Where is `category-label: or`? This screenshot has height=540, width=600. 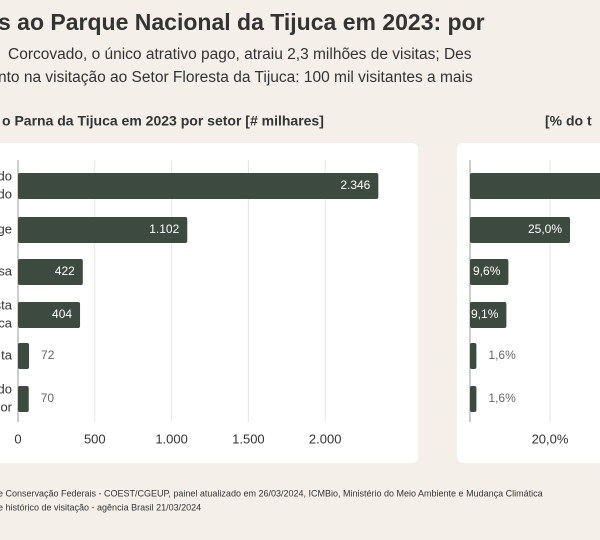 category-label: or is located at coordinates (6, 406).